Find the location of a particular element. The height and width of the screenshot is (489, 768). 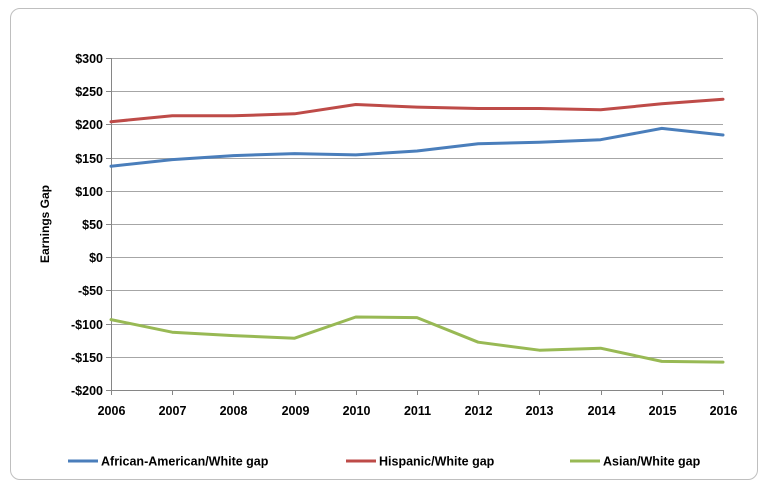

x-tick-label: 2006 is located at coordinates (112, 411).